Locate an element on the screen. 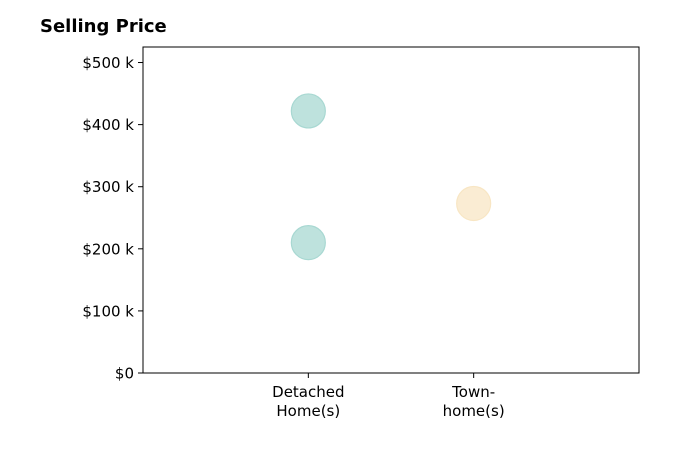  x-tick-label: Detached is located at coordinates (308, 392).